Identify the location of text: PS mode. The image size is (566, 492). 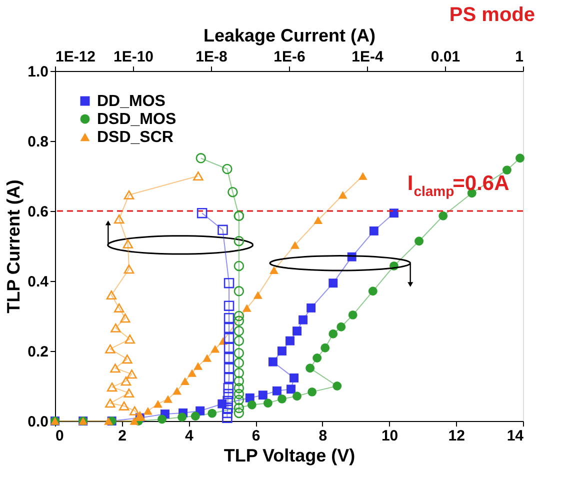
(492, 15).